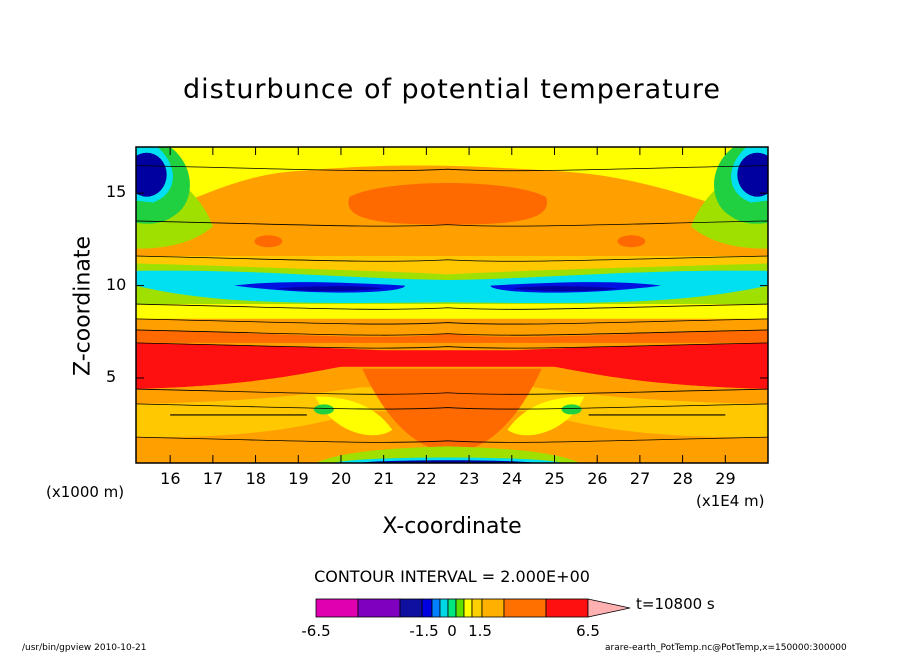  Describe the element at coordinates (571, 409) in the screenshot. I see `band-right-green-patch` at that location.